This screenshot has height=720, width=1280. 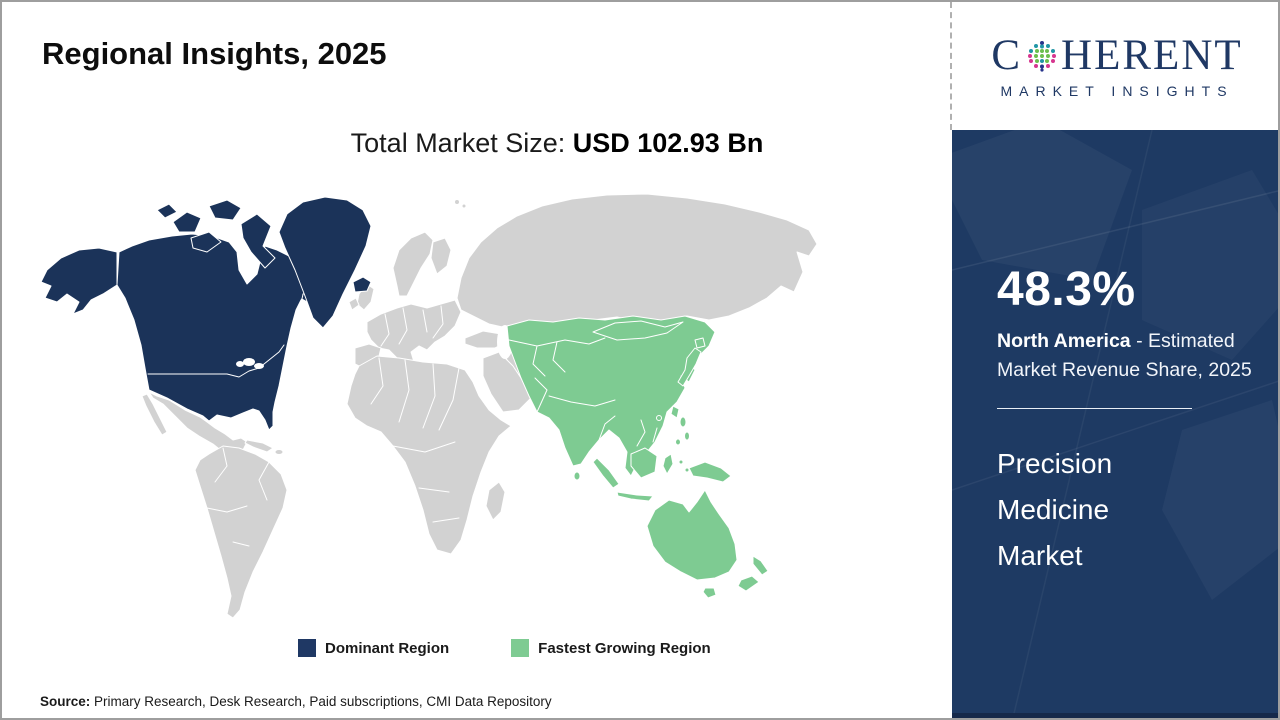 What do you see at coordinates (469, 326) in the screenshot?
I see `black-sea` at bounding box center [469, 326].